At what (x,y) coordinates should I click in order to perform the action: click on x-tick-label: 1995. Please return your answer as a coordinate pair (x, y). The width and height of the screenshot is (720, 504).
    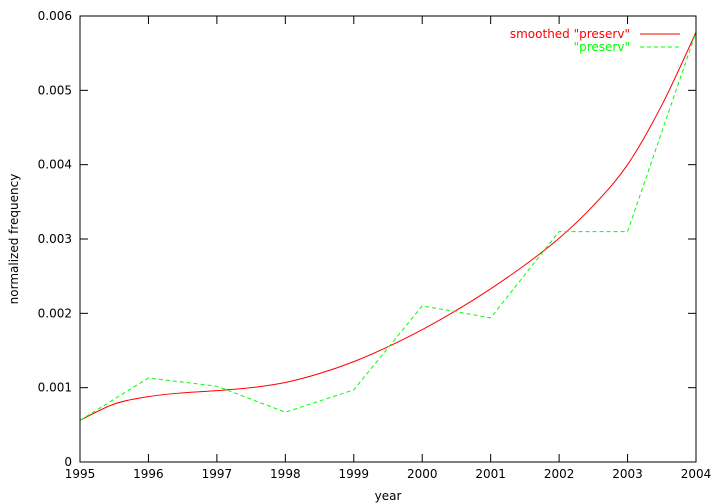
    Looking at the image, I should click on (80, 474).